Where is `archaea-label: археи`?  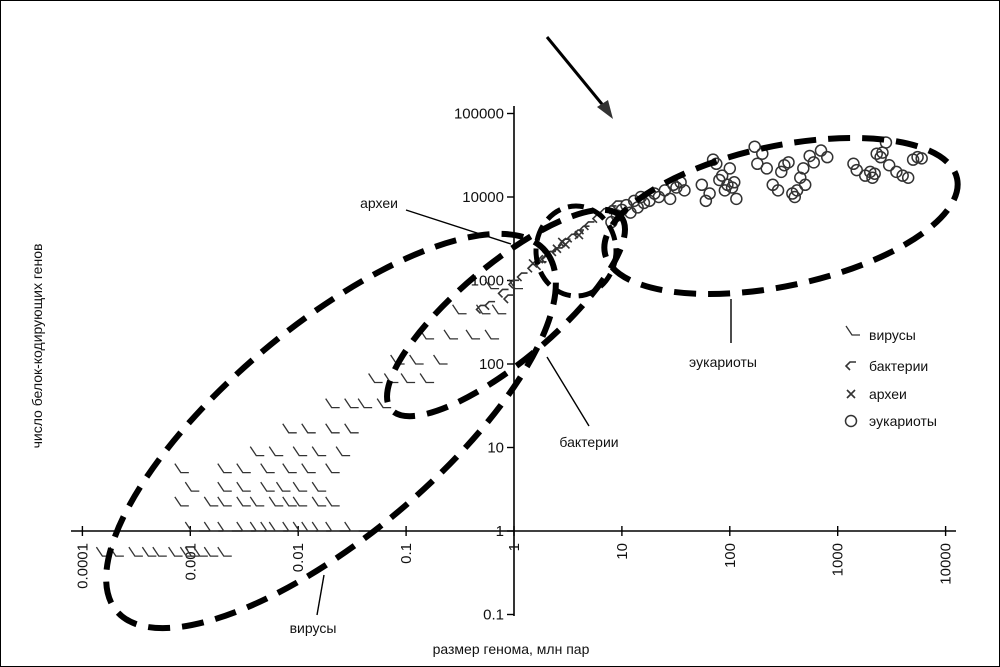 archaea-label: археи is located at coordinates (379, 203).